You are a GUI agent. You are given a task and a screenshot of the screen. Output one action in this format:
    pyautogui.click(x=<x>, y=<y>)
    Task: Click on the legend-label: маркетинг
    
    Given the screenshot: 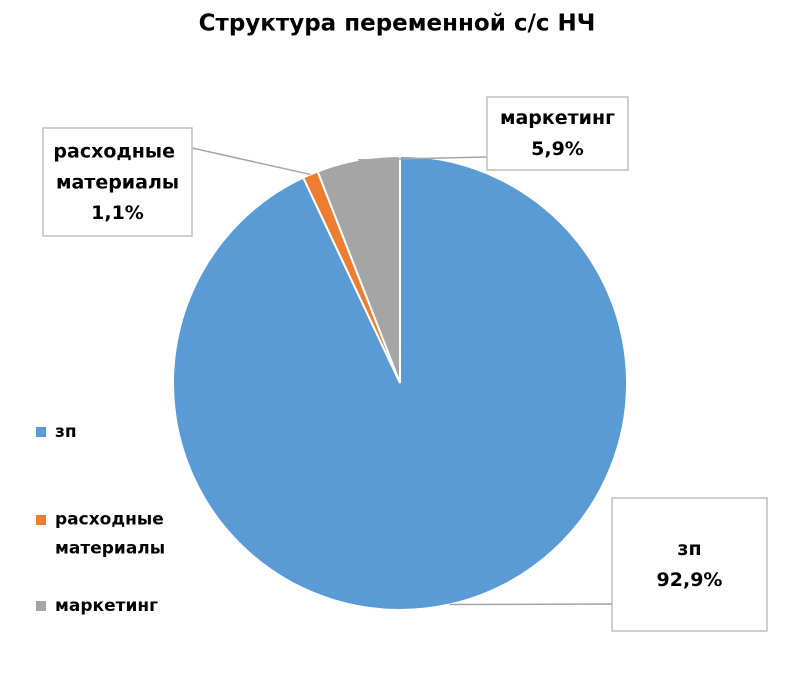 What is the action you would take?
    pyautogui.click(x=106, y=606)
    